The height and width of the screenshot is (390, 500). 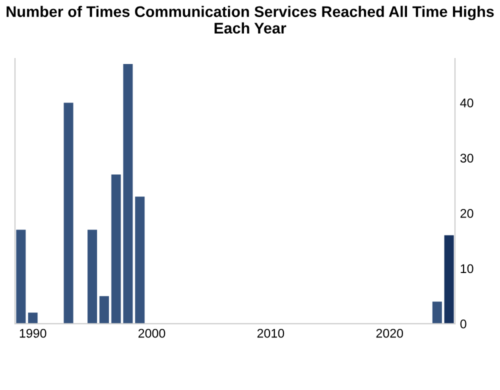 What do you see at coordinates (250, 20) in the screenshot?
I see `chart-title: Number of Times Communication Services Reached All Time Highs Each Year` at bounding box center [250, 20].